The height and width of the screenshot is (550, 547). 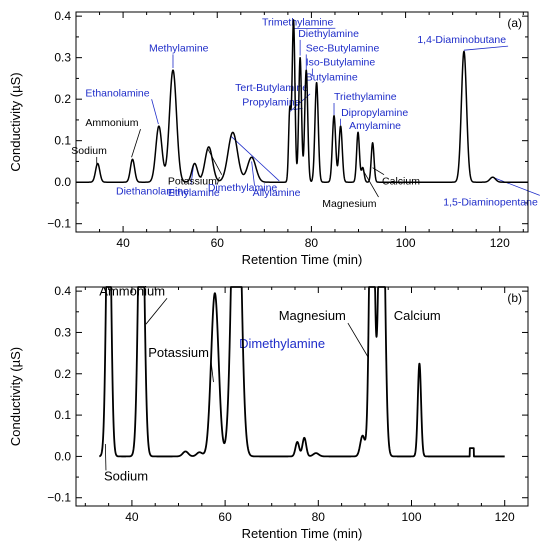 I want to click on peak-label: Diethylamine, so click(x=328, y=34).